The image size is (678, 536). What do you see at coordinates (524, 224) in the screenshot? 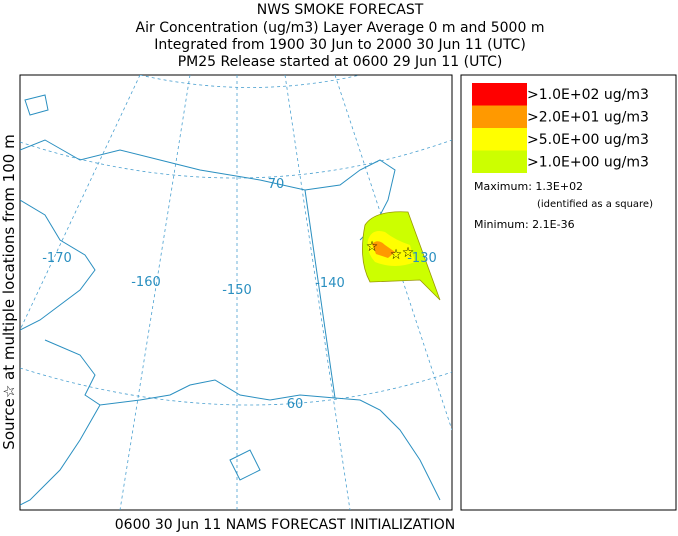
I see `minimum: Minimum: 2.1E-36` at bounding box center [524, 224].